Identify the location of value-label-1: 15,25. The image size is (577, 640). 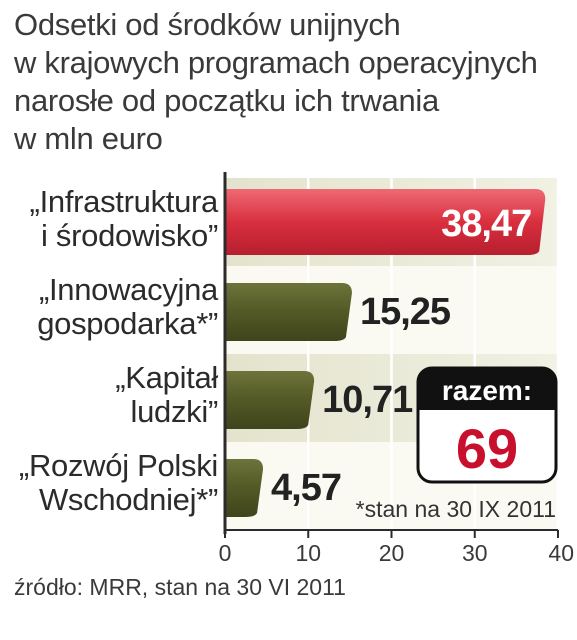
(405, 312).